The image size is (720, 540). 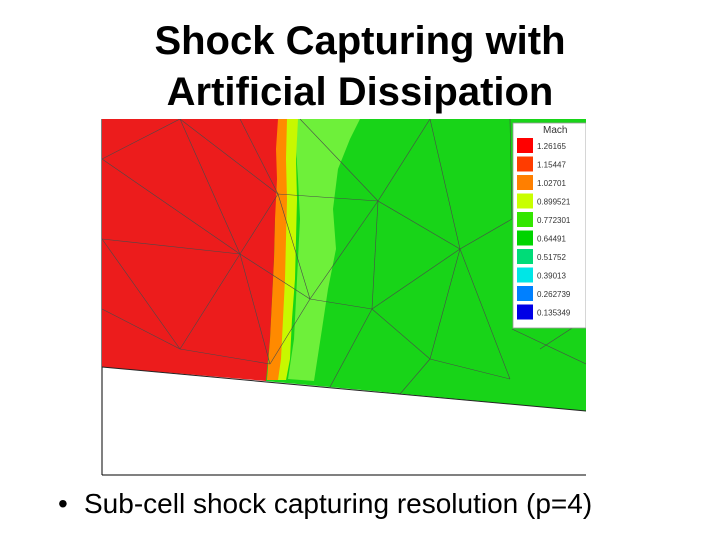 I want to click on legend-label: 0.135349, so click(x=554, y=313).